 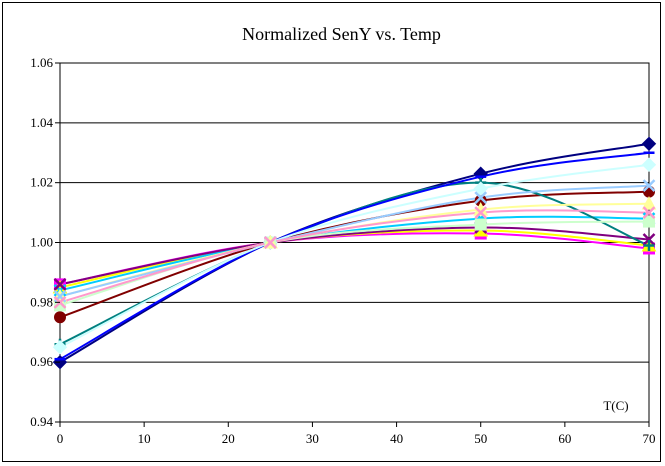 I want to click on x-tick-label: 0, so click(x=60, y=438).